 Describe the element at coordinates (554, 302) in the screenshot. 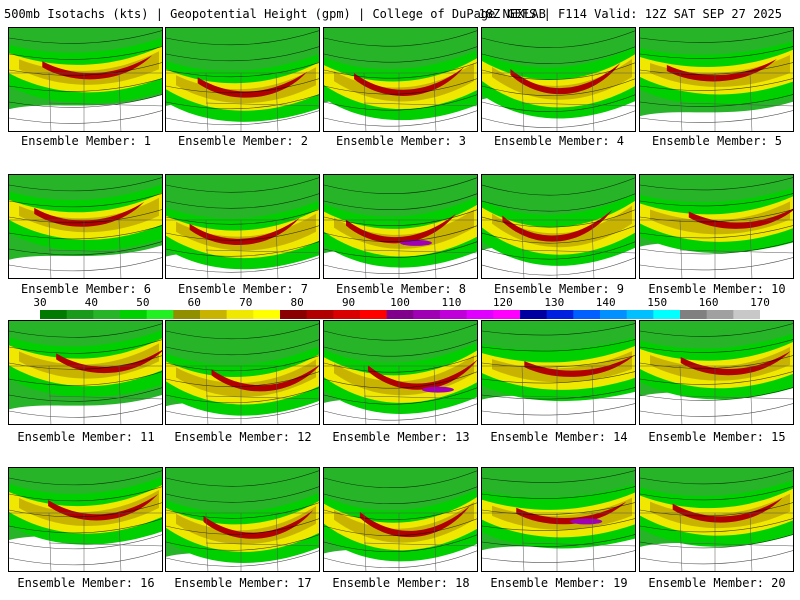

I see `colorbar-tick-label: 130` at that location.